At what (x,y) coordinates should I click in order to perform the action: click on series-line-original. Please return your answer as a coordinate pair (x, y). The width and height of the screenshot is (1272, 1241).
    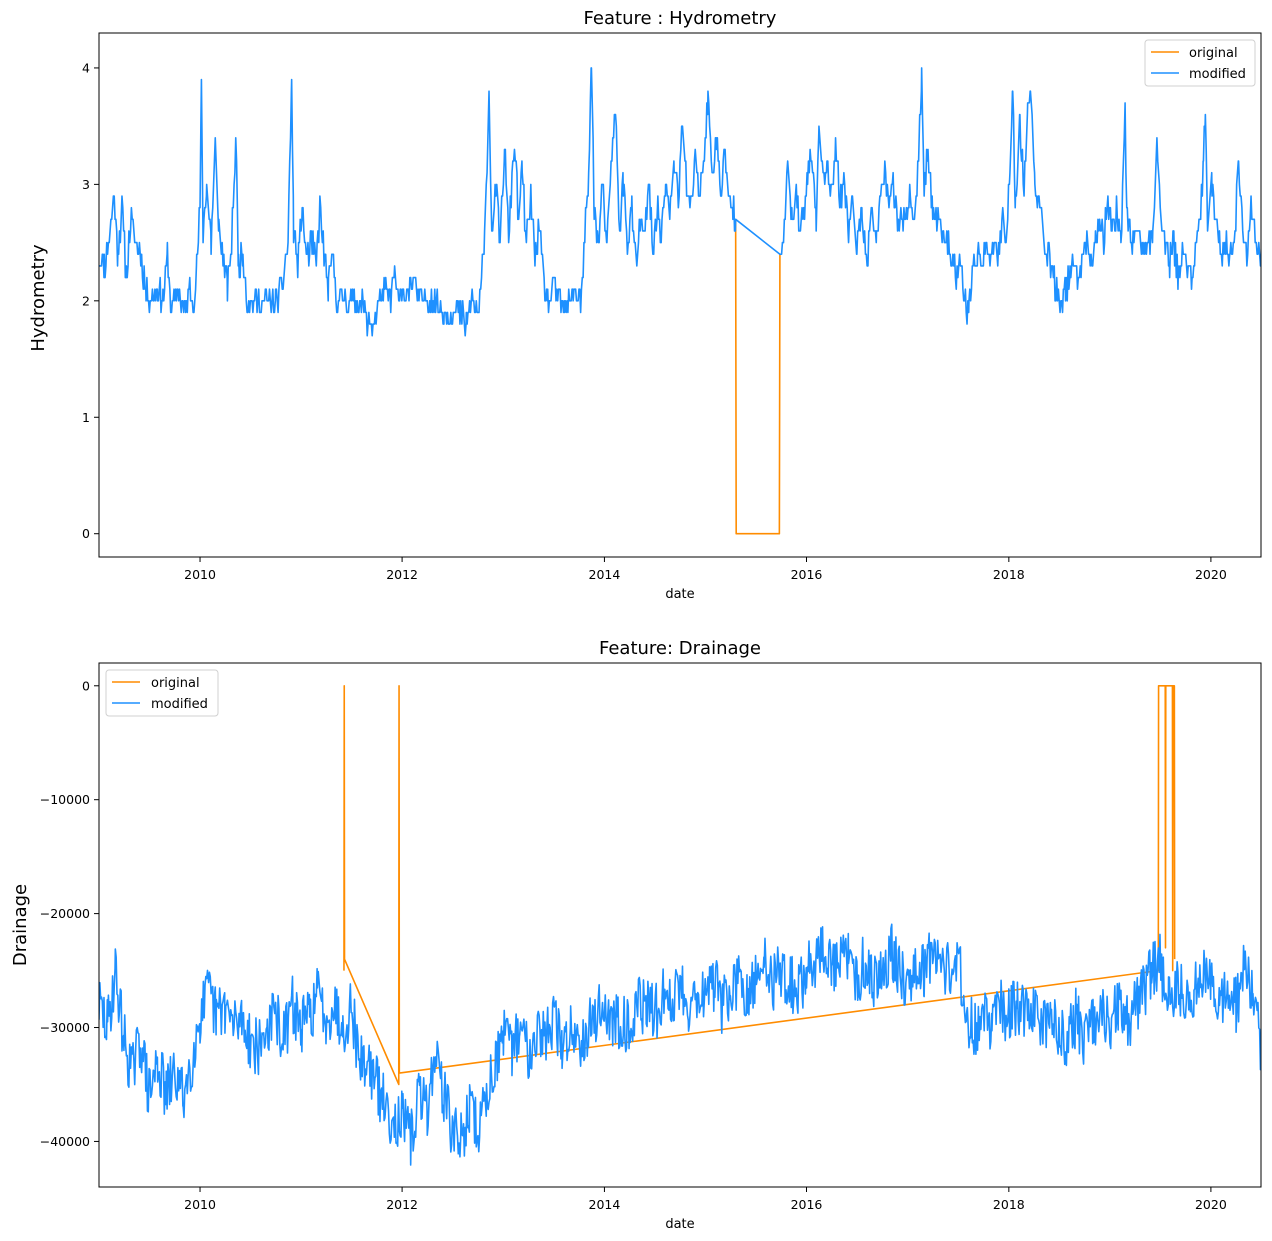
    Looking at the image, I should click on (757, 377).